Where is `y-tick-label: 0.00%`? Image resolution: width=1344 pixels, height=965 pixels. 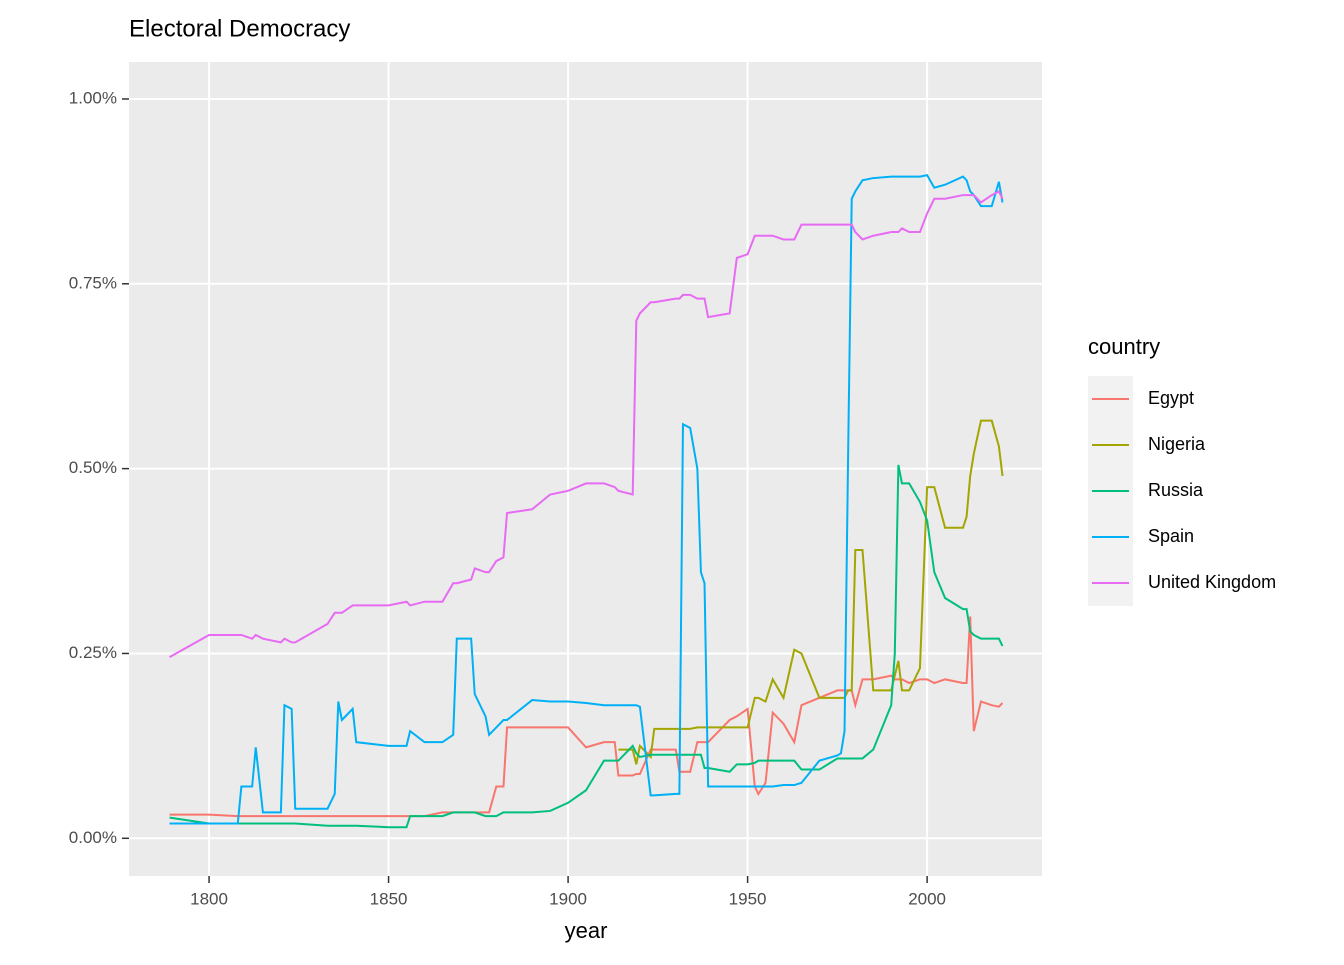 y-tick-label: 0.00% is located at coordinates (93, 837).